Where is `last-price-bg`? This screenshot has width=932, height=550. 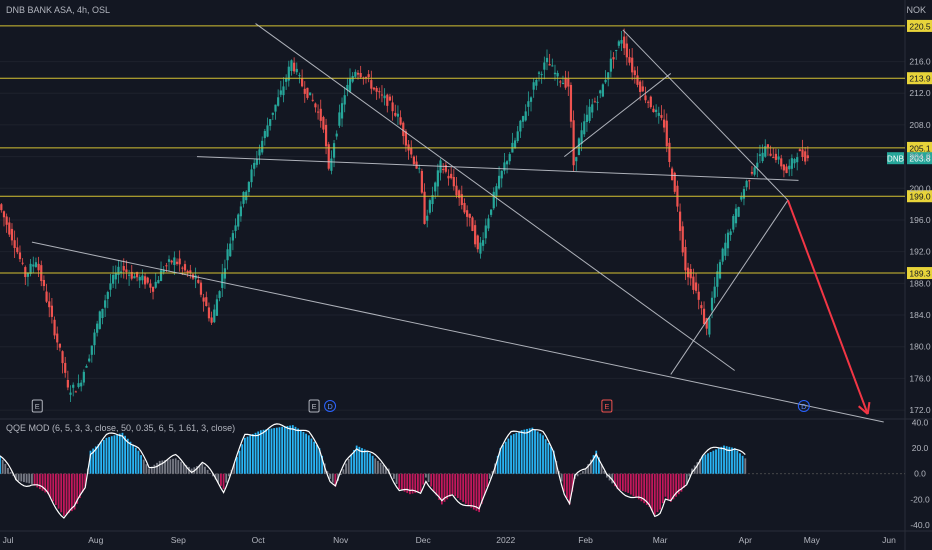
last-price-bg is located at coordinates (919, 158).